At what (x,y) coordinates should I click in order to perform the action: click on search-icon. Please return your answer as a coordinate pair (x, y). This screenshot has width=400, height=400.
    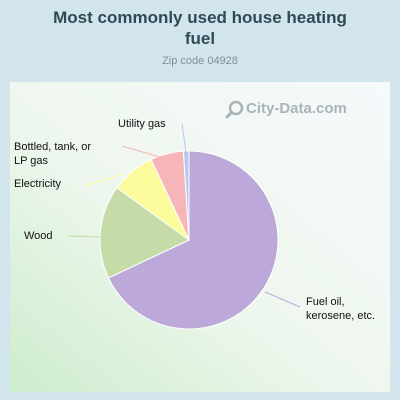
    Looking at the image, I should click on (234, 109).